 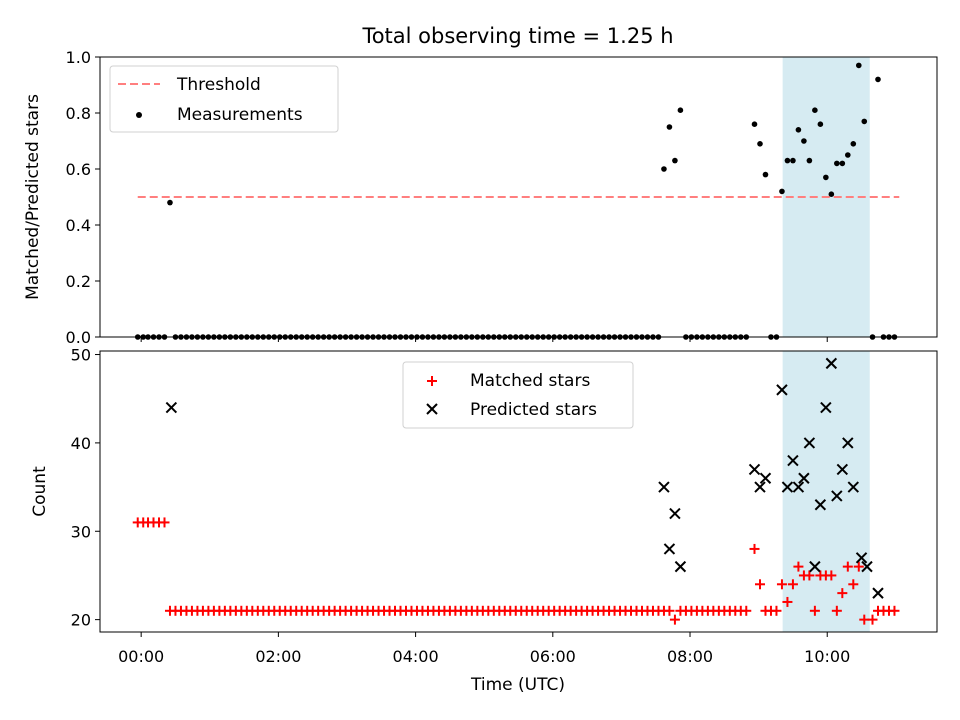 What do you see at coordinates (139, 115) in the screenshot?
I see `legend-measurements-swatch` at bounding box center [139, 115].